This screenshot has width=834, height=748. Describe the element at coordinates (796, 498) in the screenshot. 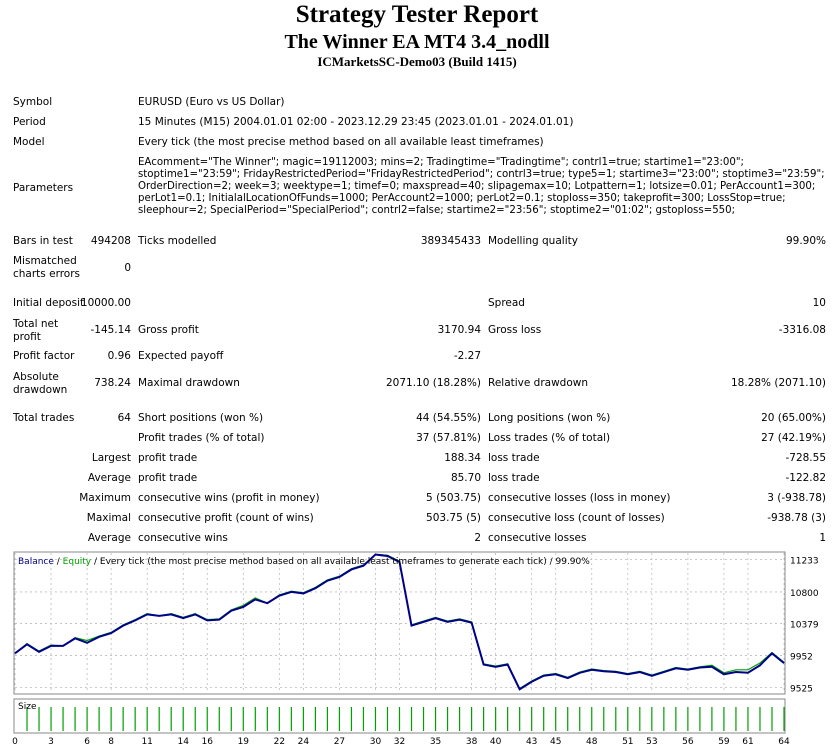

I see `max-cons-losses-value: 3 (-938.78)` at that location.